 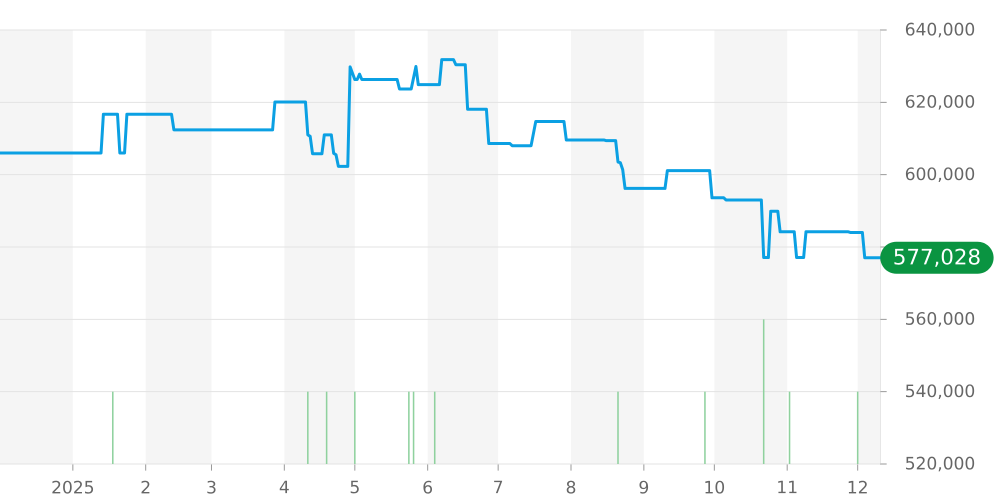 I want to click on x-tick-label: 3, so click(x=211, y=487).